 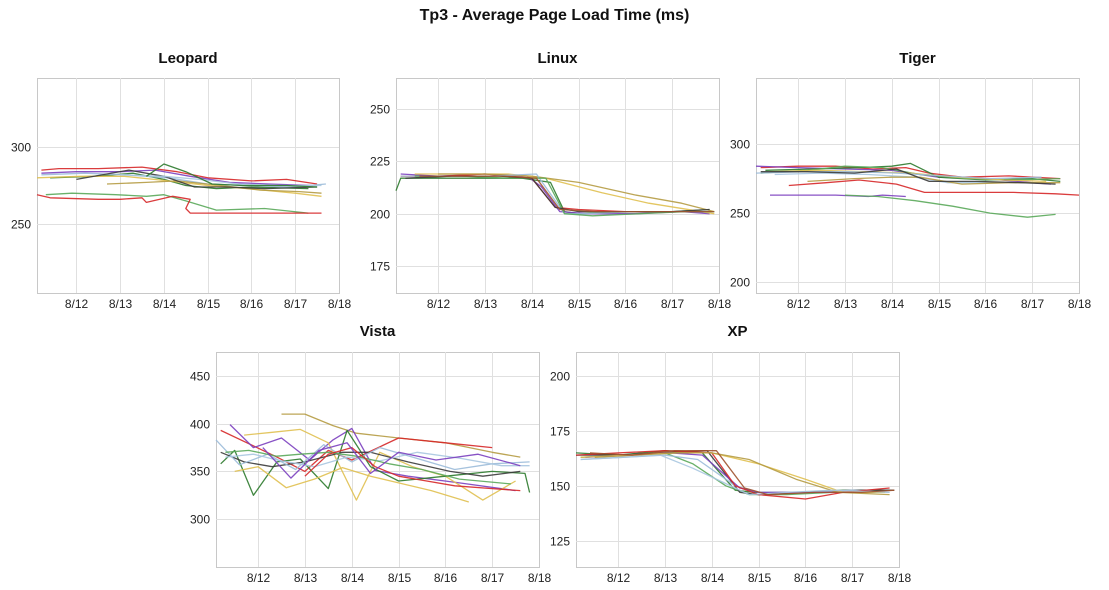 I want to click on chart-xp: 8/12 8/13 8/14 8/15 8/16 8/17 8/18 125 150 175 200, so click(x=731, y=468).